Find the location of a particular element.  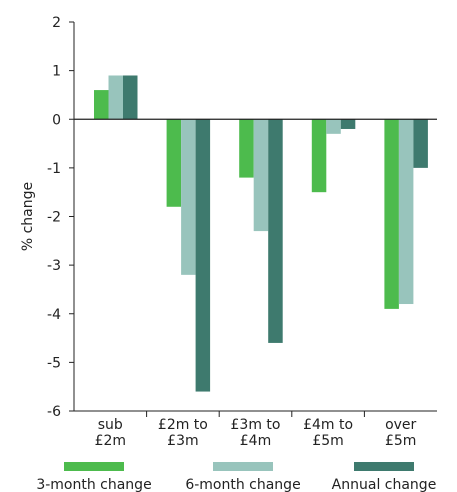

y-tick-label: -1 is located at coordinates (54, 169).